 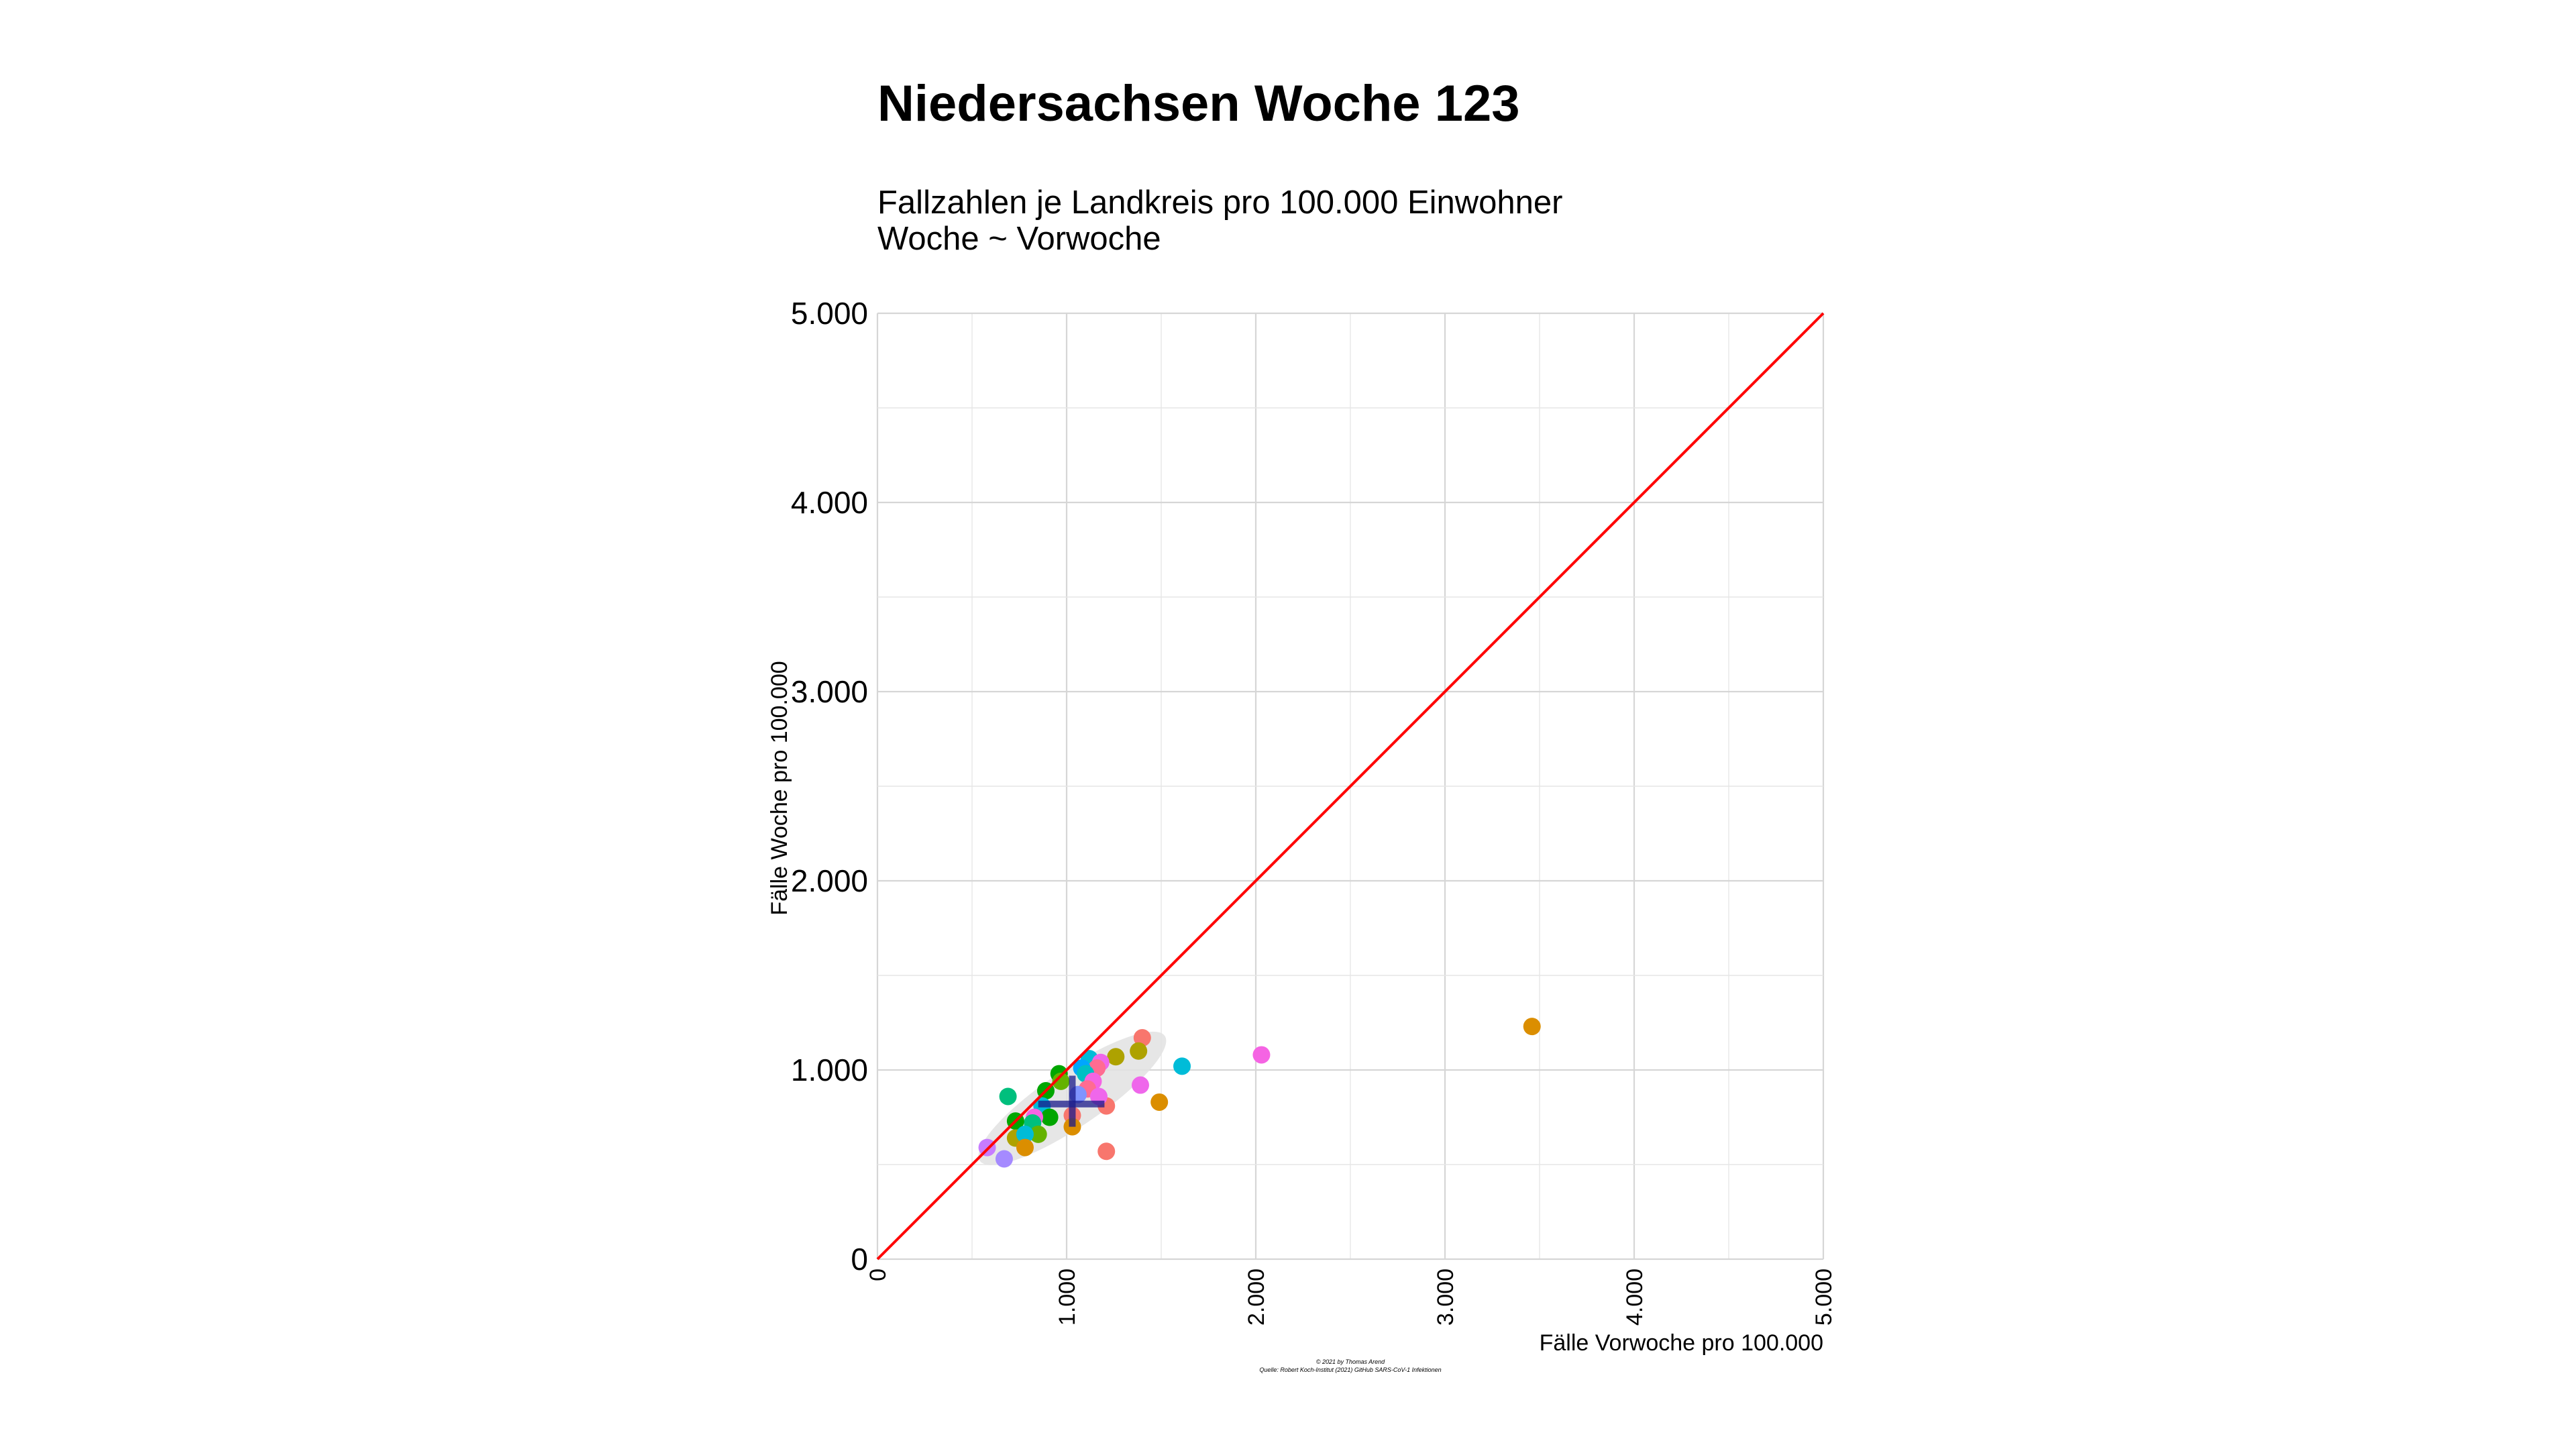 What do you see at coordinates (1824, 1297) in the screenshot?
I see `x-tick-label-5000: 5.000` at bounding box center [1824, 1297].